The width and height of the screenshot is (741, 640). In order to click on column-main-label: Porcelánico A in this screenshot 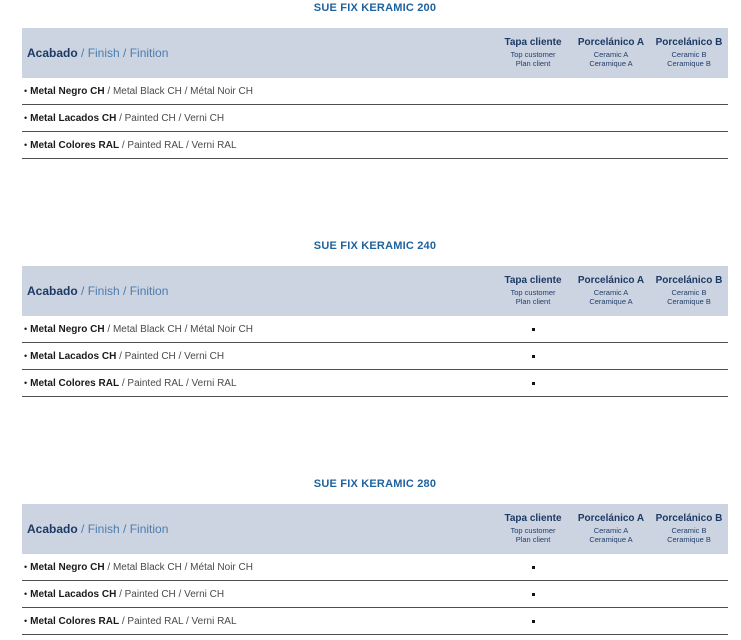, I will do `click(611, 519)`.